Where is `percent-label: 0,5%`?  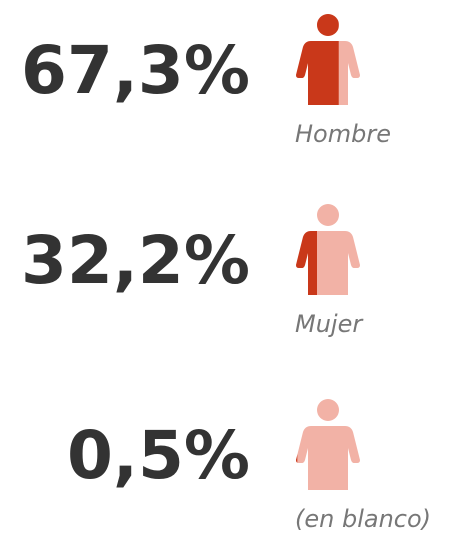 percent-label: 0,5% is located at coordinates (158, 455).